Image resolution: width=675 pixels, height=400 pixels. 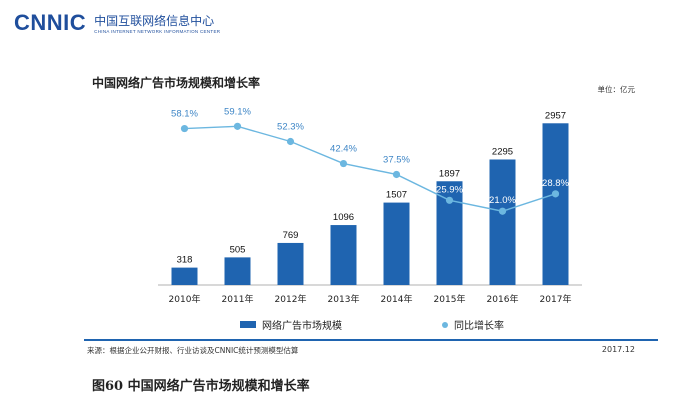 What do you see at coordinates (396, 159) in the screenshot?
I see `growth-rate-label-4: 37.5%` at bounding box center [396, 159].